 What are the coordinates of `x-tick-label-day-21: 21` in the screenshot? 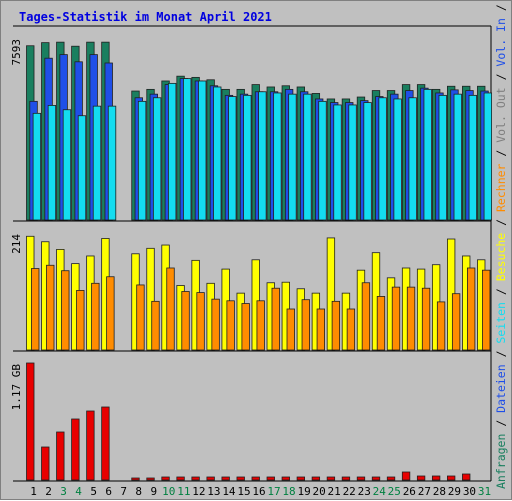 It's located at (334, 491).